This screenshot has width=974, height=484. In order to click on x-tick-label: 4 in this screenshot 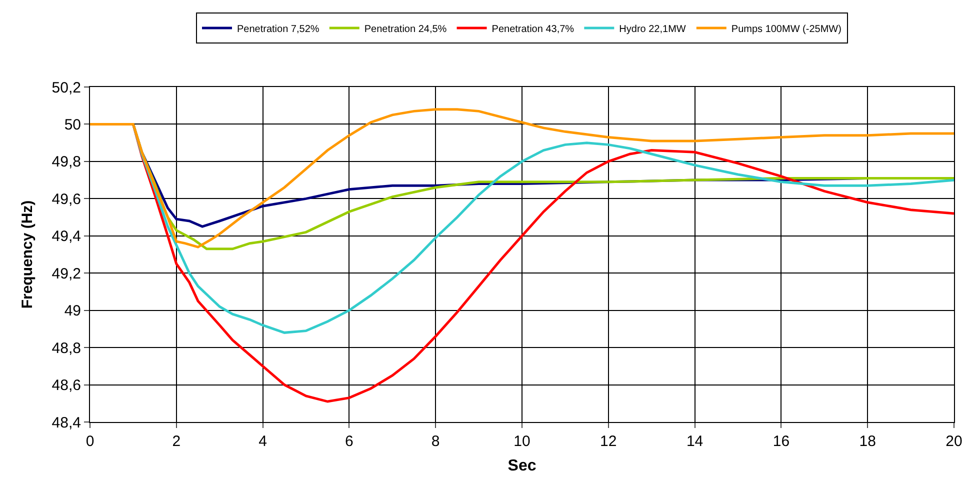, I will do `click(262, 441)`.